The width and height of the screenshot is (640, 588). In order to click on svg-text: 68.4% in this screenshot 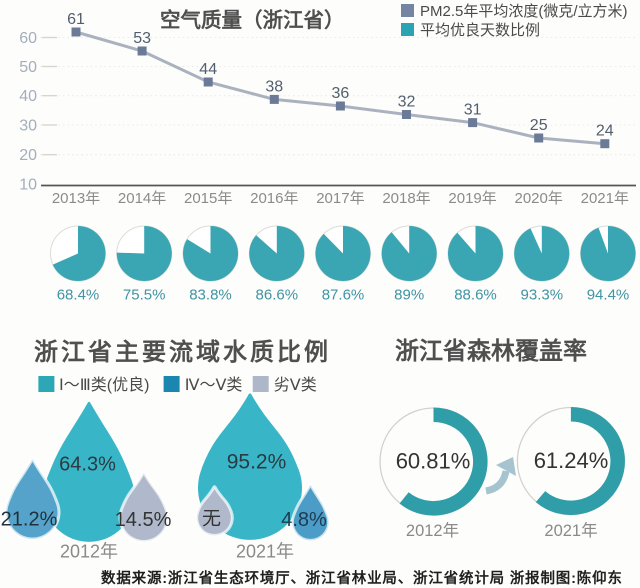, I will do `click(78, 295)`.